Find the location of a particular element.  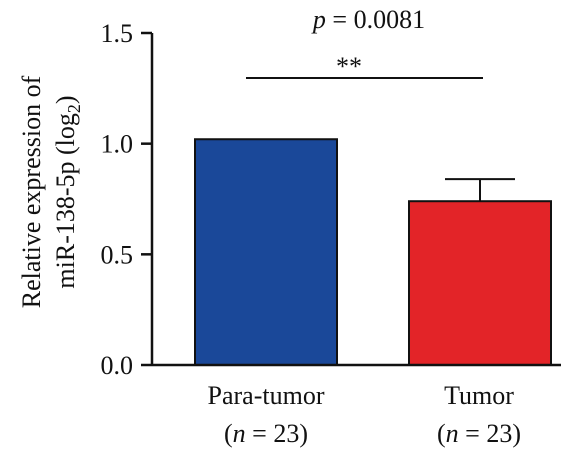

y-axis-title: Relative expression of miR-138-5p (log2) is located at coordinates (50, 191).